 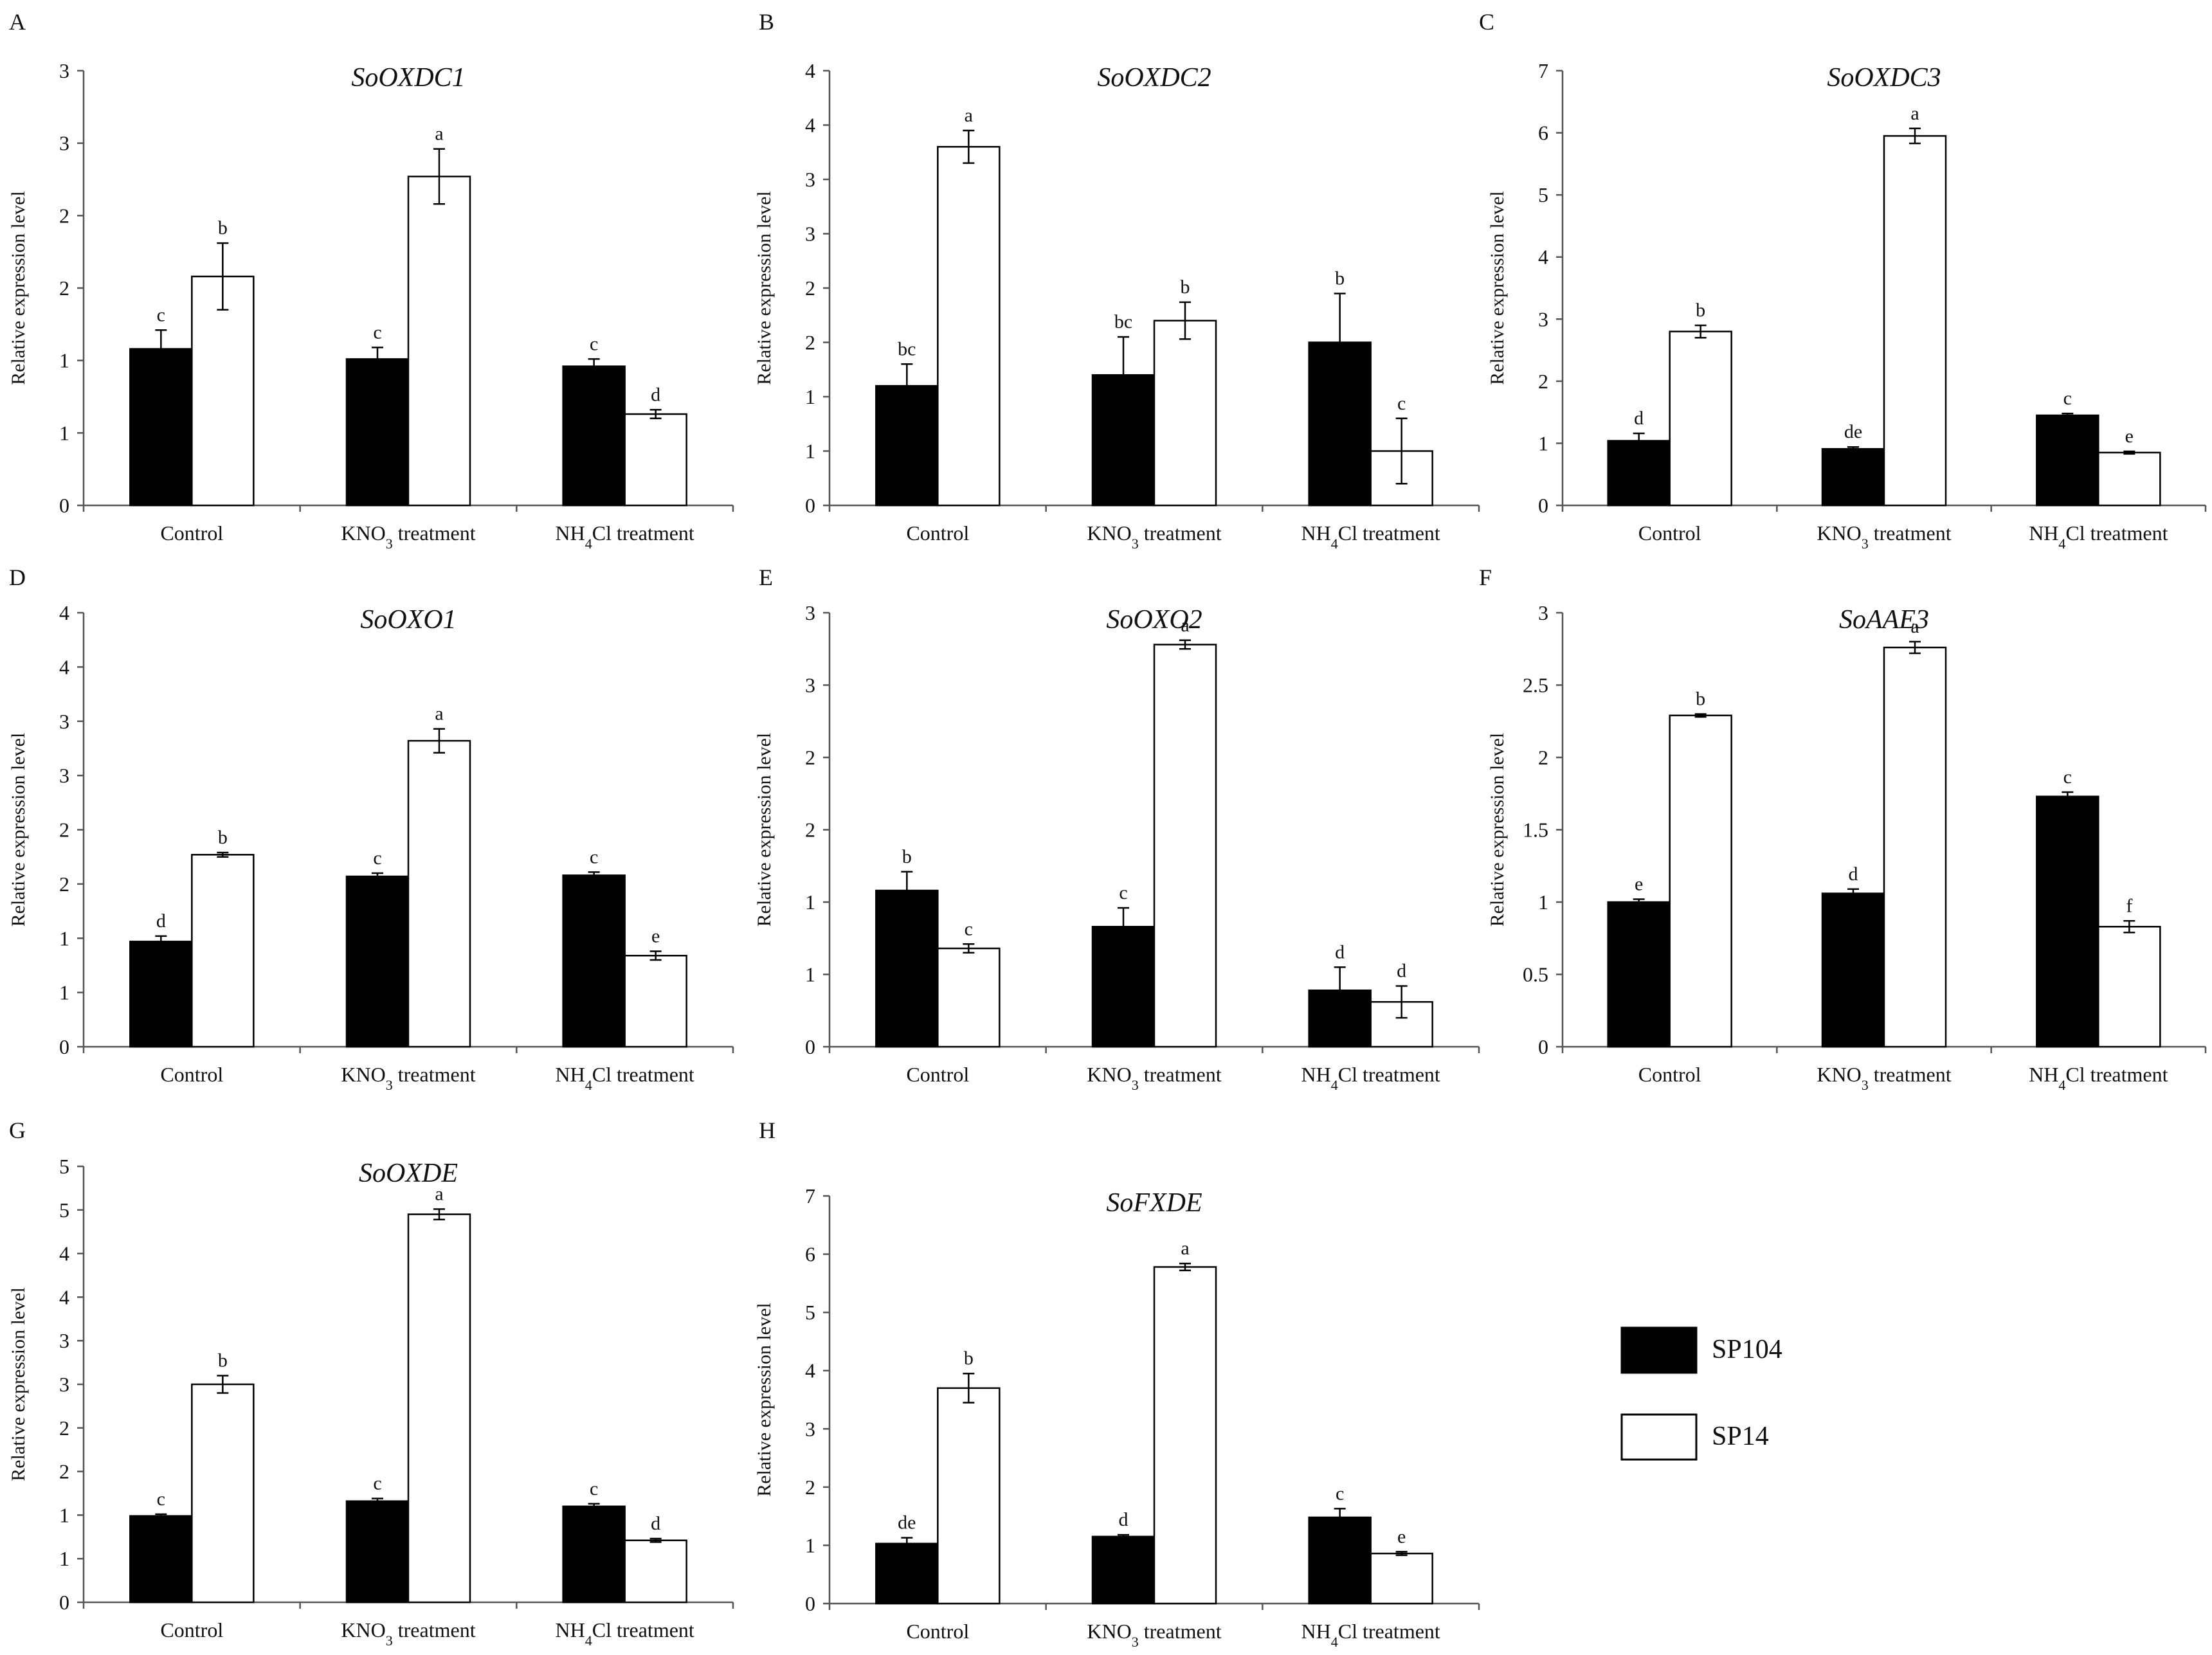 I want to click on y-axis-label: Relative expression level, so click(x=764, y=1400).